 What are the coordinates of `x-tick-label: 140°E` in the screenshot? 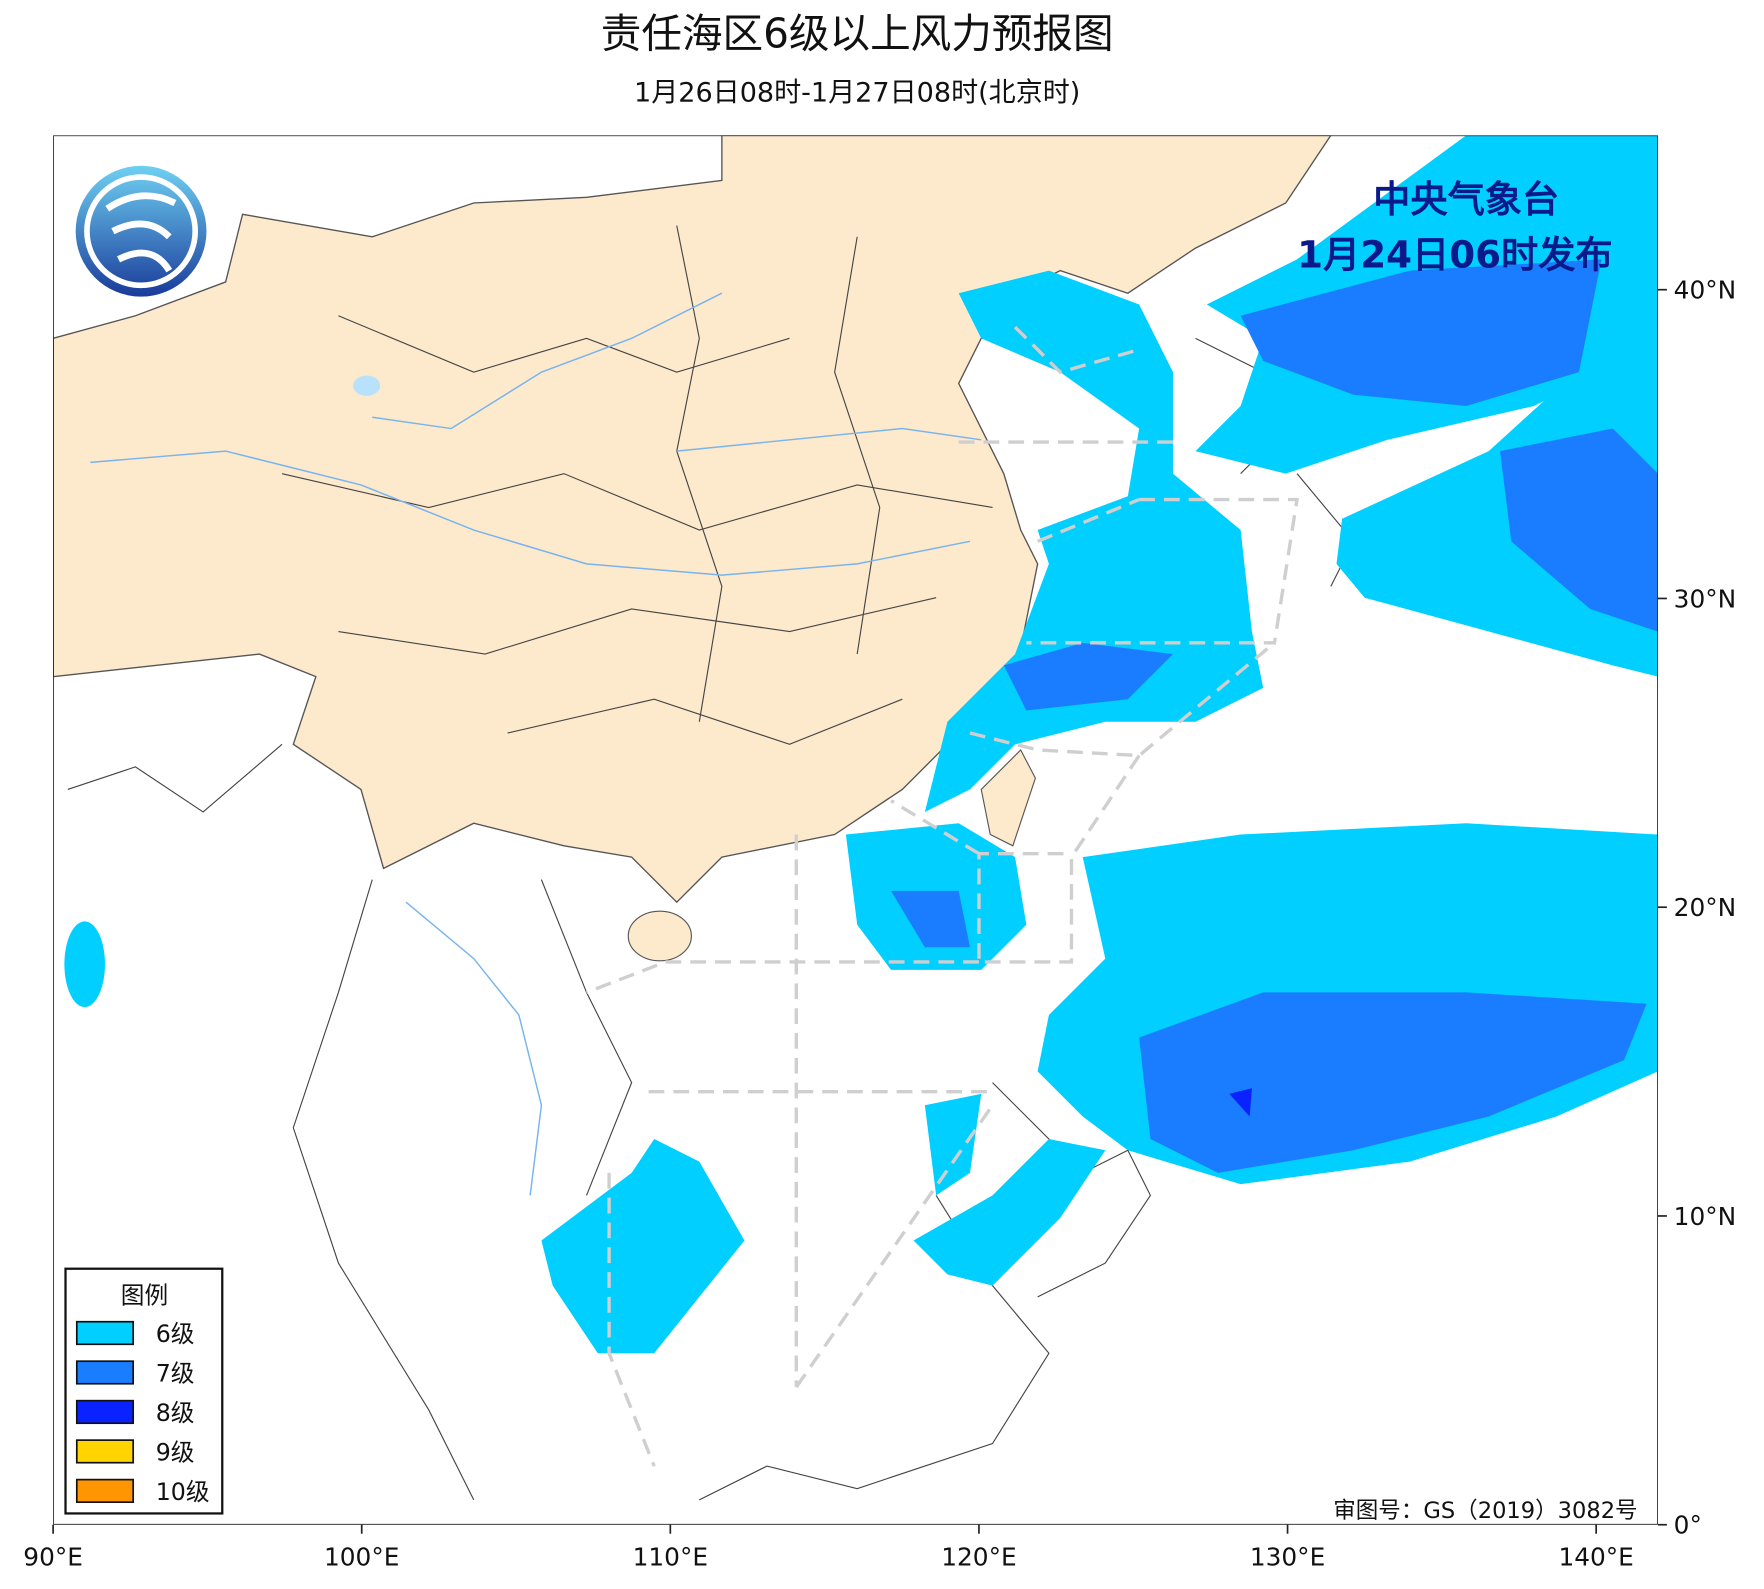 It's located at (1595, 1556).